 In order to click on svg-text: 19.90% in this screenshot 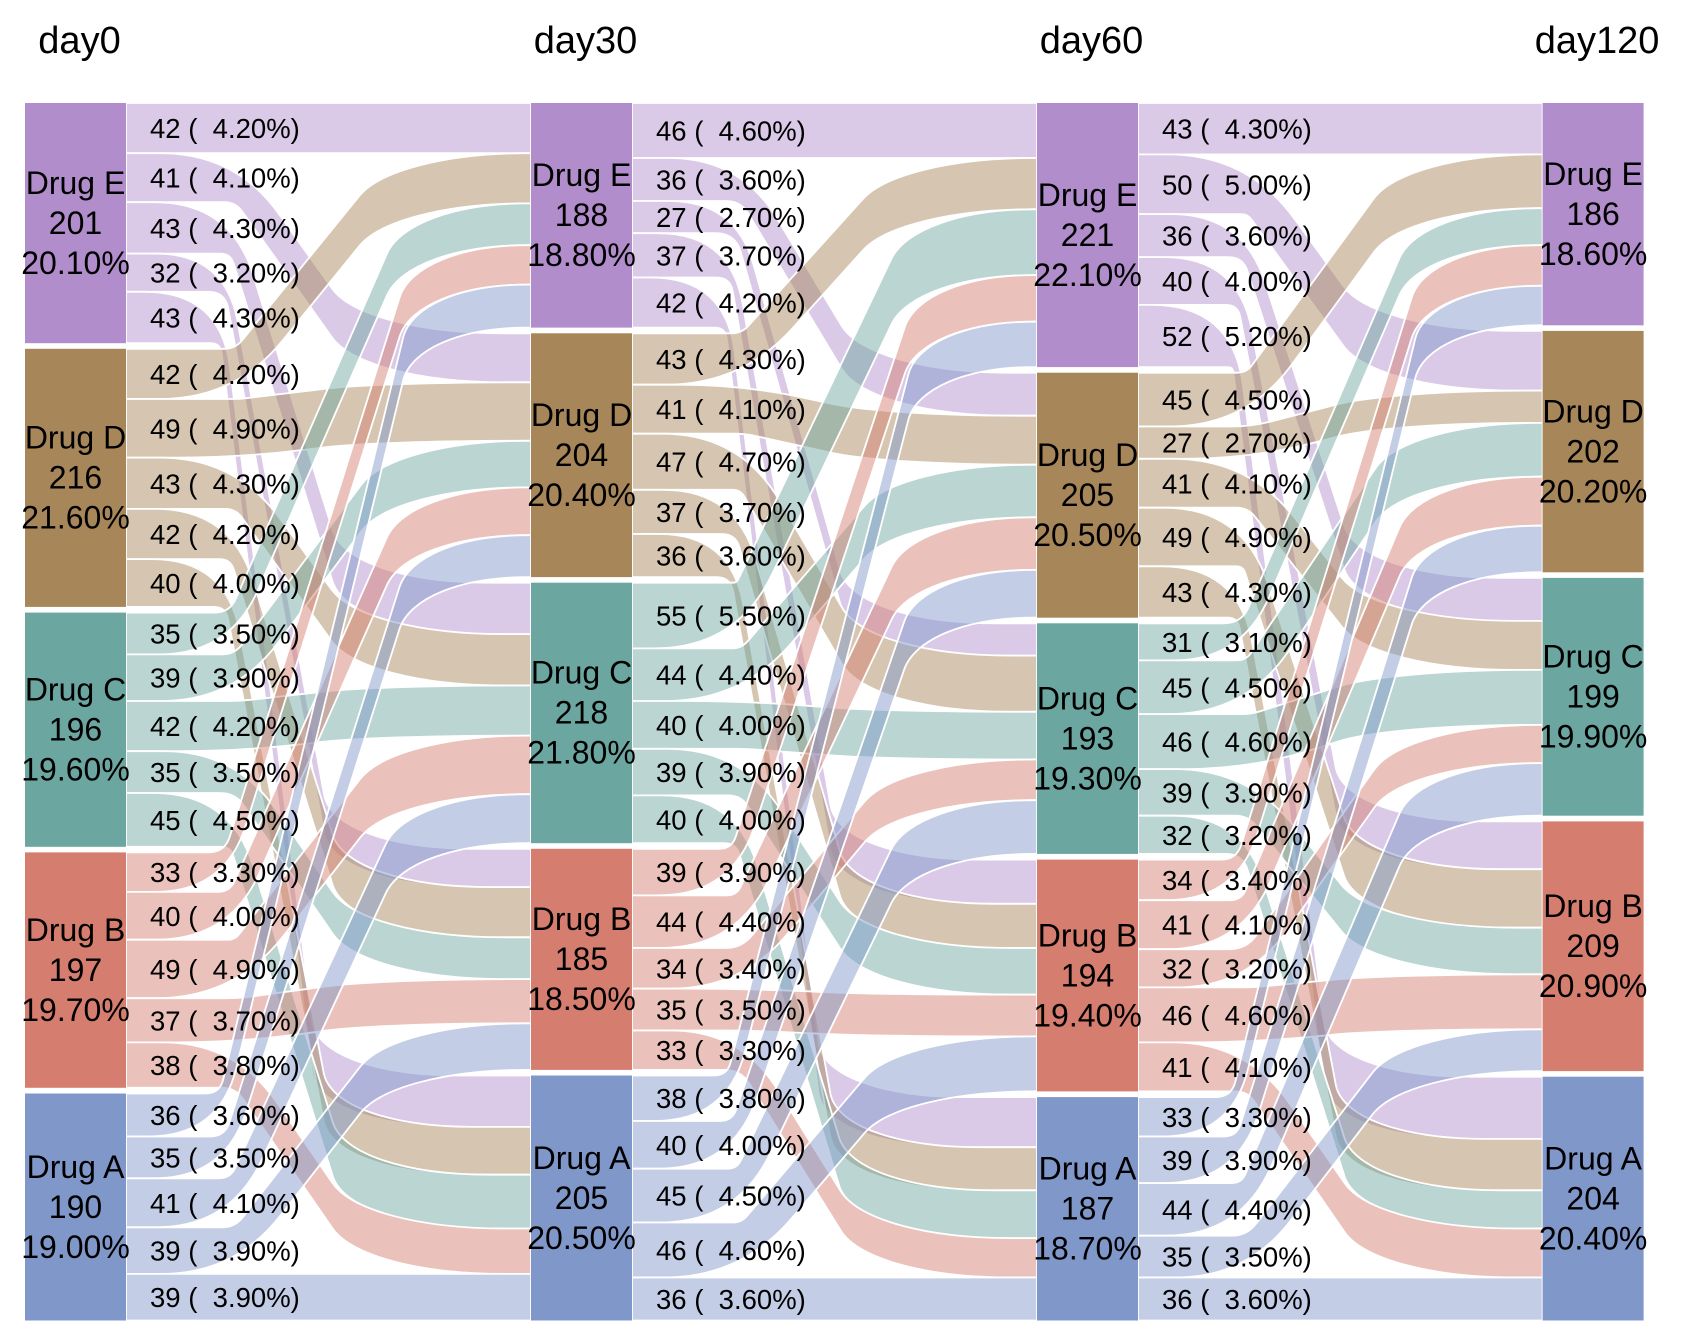, I will do `click(1593, 737)`.